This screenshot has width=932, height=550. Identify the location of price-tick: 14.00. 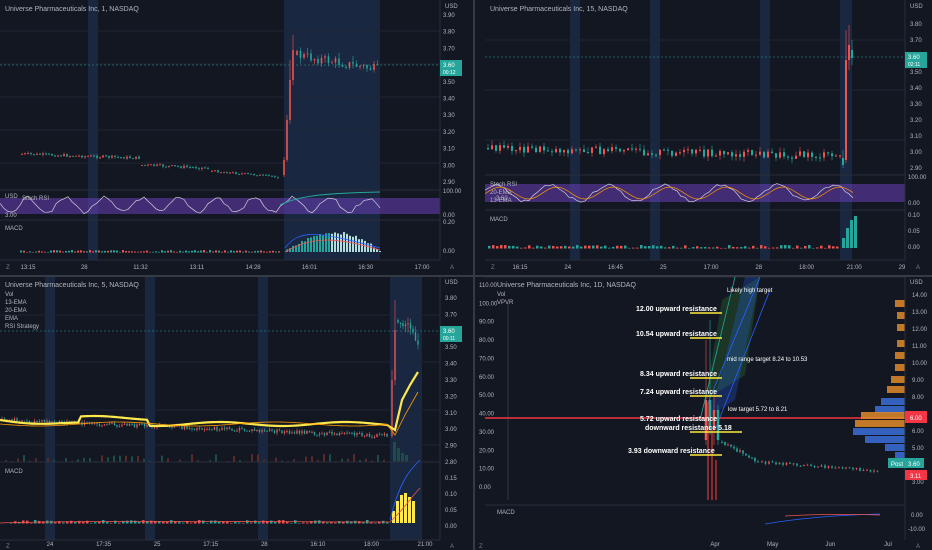
(920, 296).